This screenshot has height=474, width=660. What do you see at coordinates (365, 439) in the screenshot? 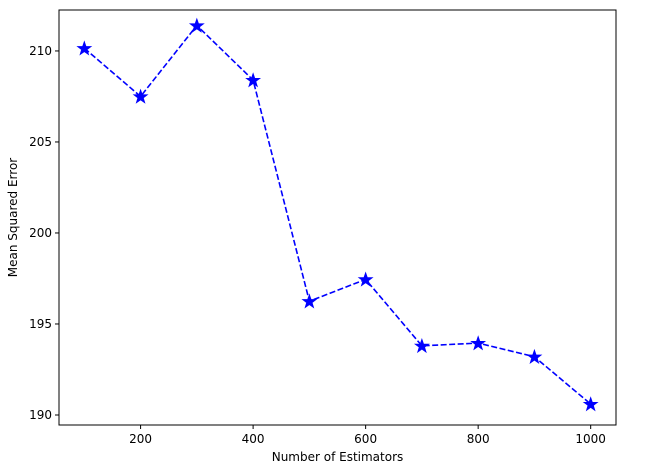
I see `x-tick-label: 600` at bounding box center [365, 439].